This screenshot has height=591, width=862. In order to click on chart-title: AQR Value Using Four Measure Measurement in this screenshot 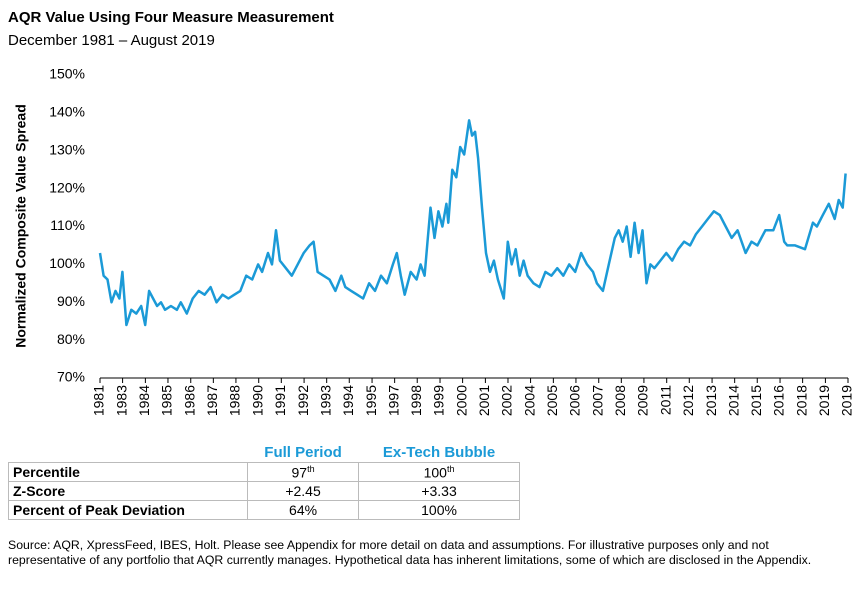, I will do `click(171, 17)`.